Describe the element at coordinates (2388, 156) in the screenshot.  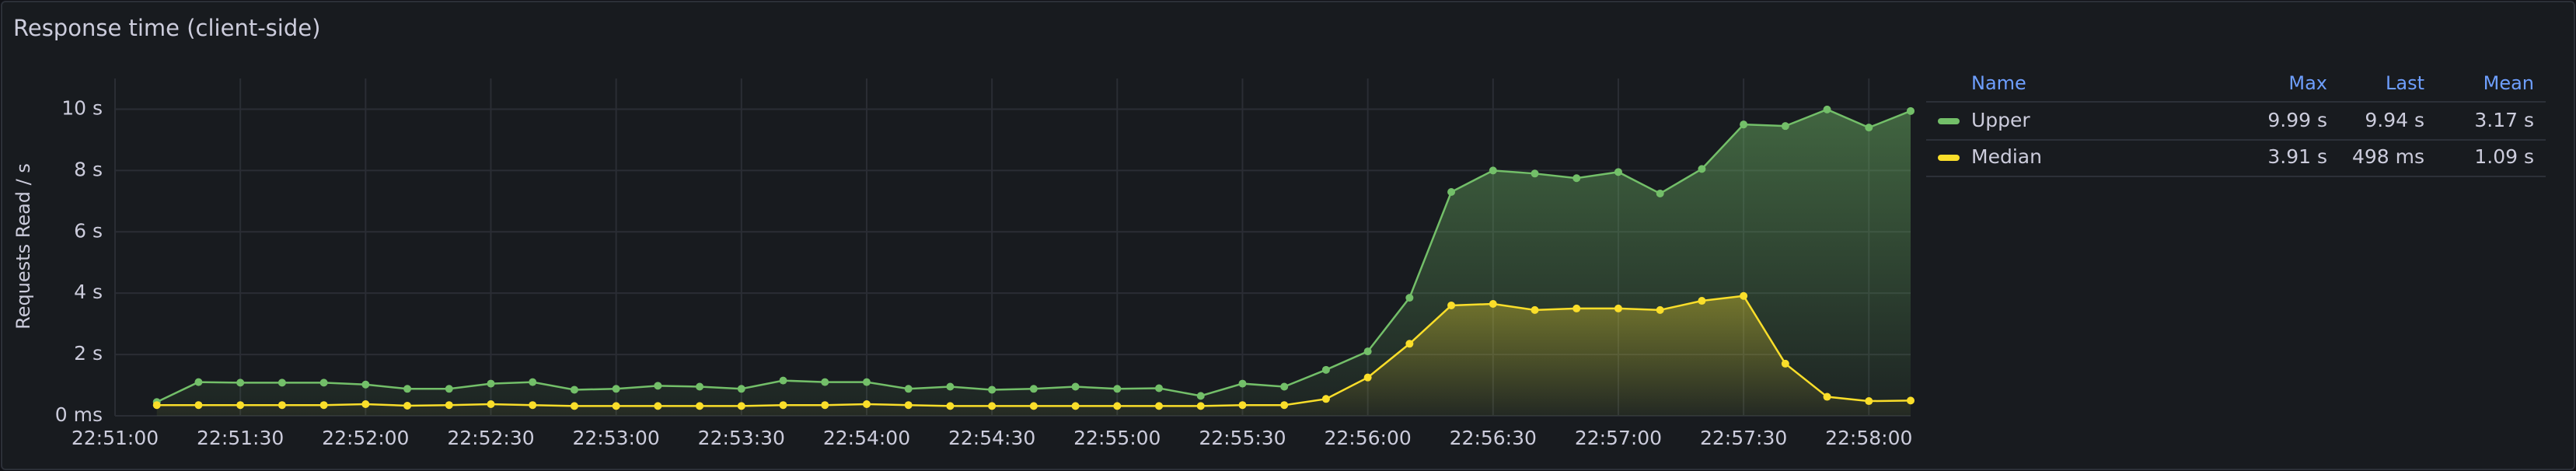
I see `legend-stat: 498 ms` at that location.